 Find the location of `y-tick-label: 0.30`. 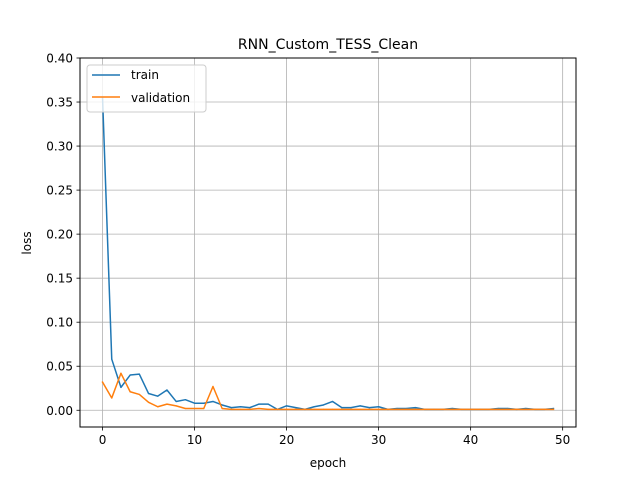

y-tick-label: 0.30 is located at coordinates (59, 147).